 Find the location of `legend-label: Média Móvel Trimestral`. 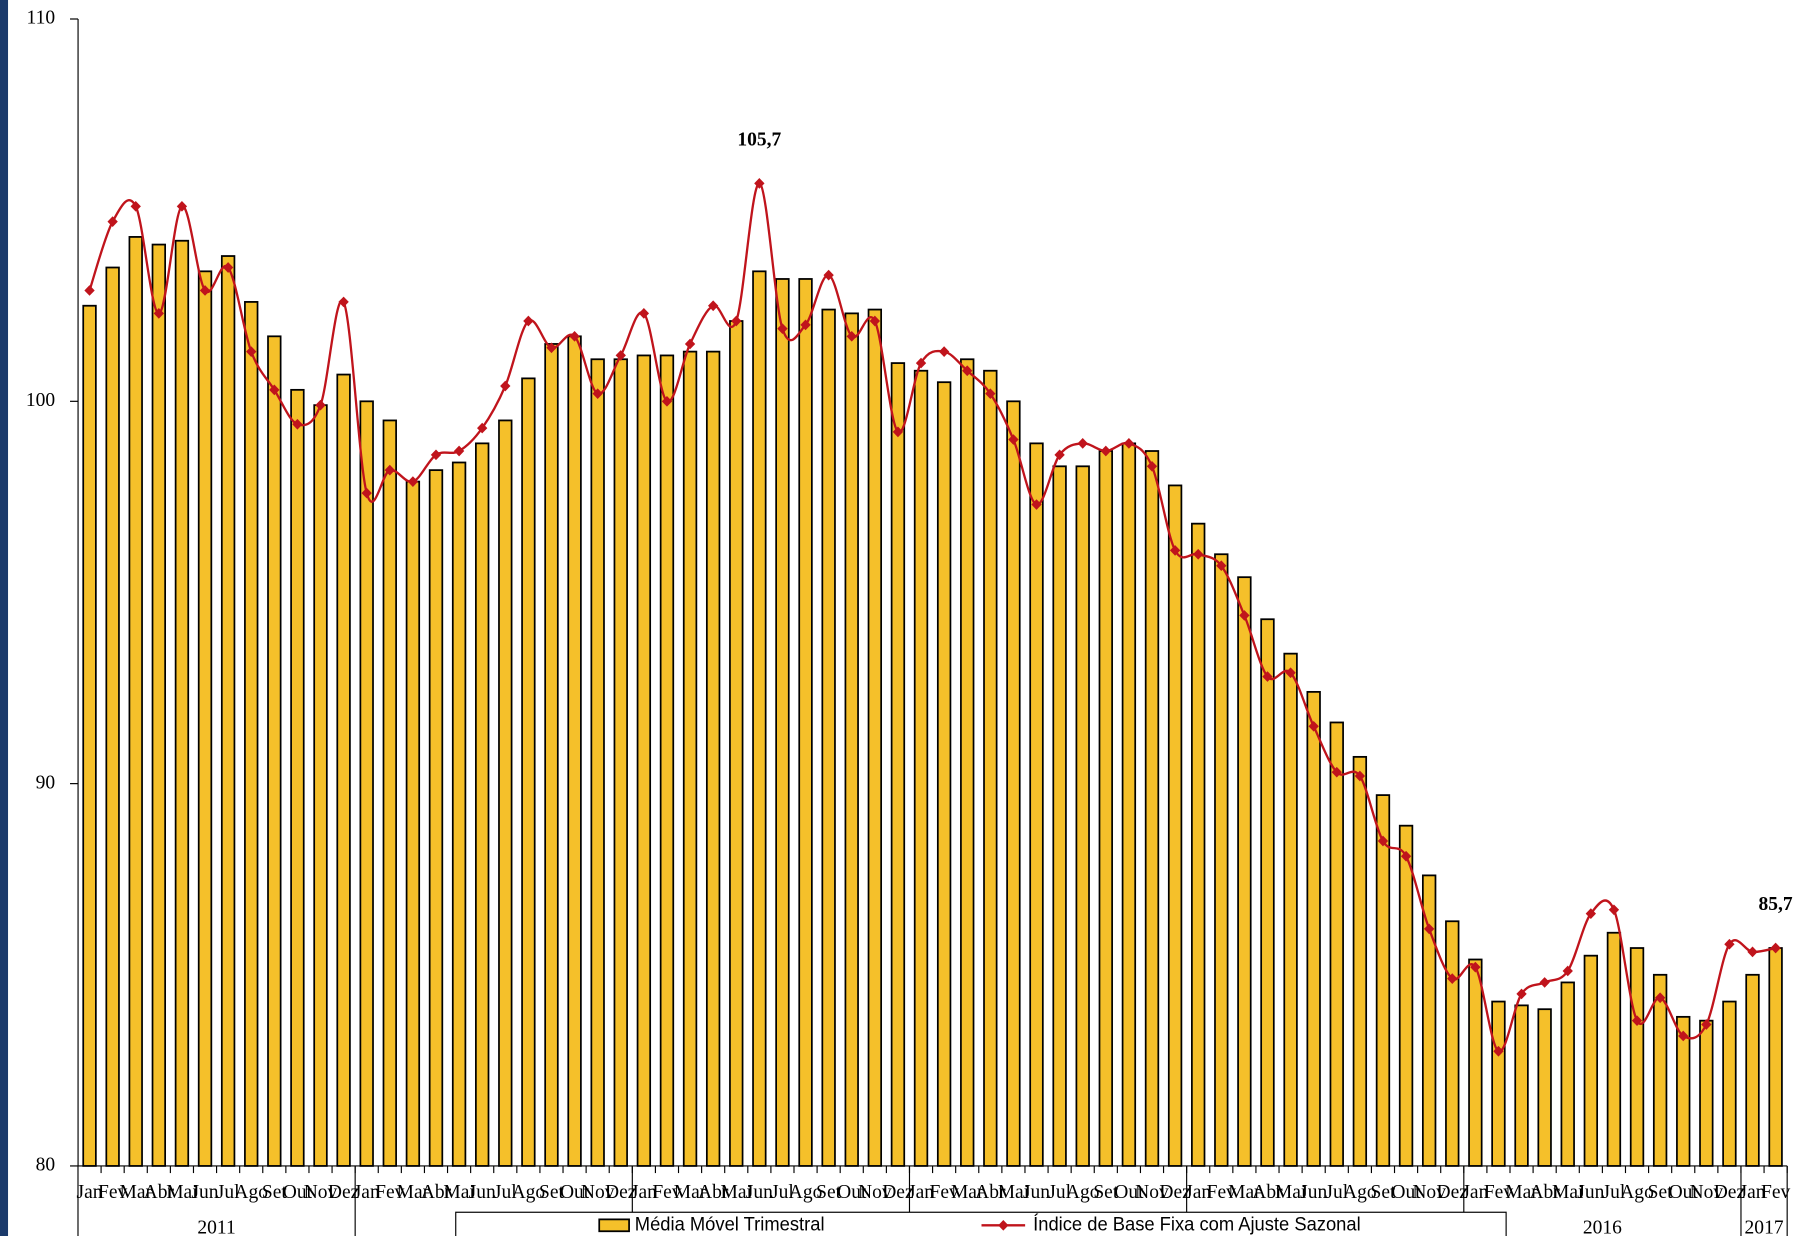

legend-label: Média Móvel Trimestral is located at coordinates (730, 1223).